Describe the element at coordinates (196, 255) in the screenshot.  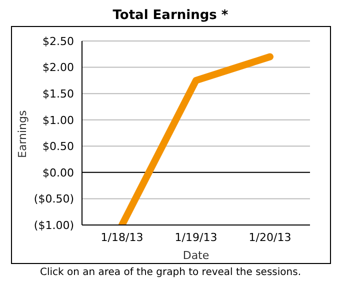
I see `x-axis-title: Date` at that location.